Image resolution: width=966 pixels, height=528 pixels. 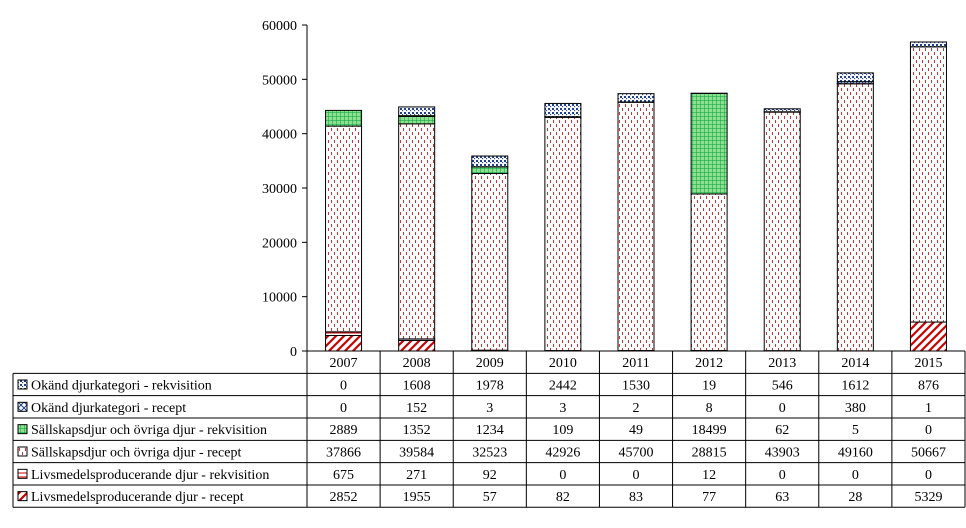 What do you see at coordinates (709, 475) in the screenshot?
I see `data-label: 12` at bounding box center [709, 475].